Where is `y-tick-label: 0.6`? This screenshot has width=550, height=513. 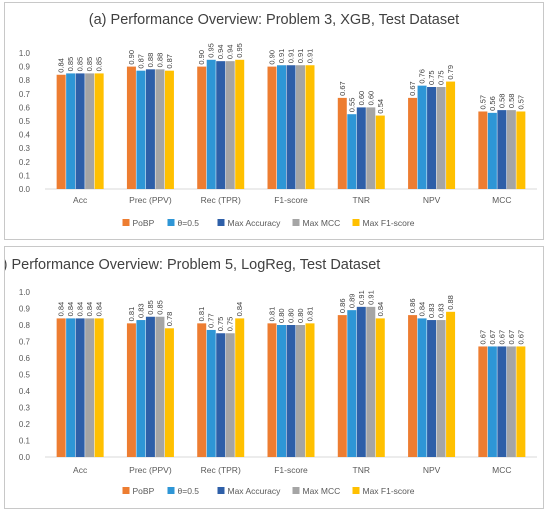 y-tick-label: 0.6 is located at coordinates (25, 358).